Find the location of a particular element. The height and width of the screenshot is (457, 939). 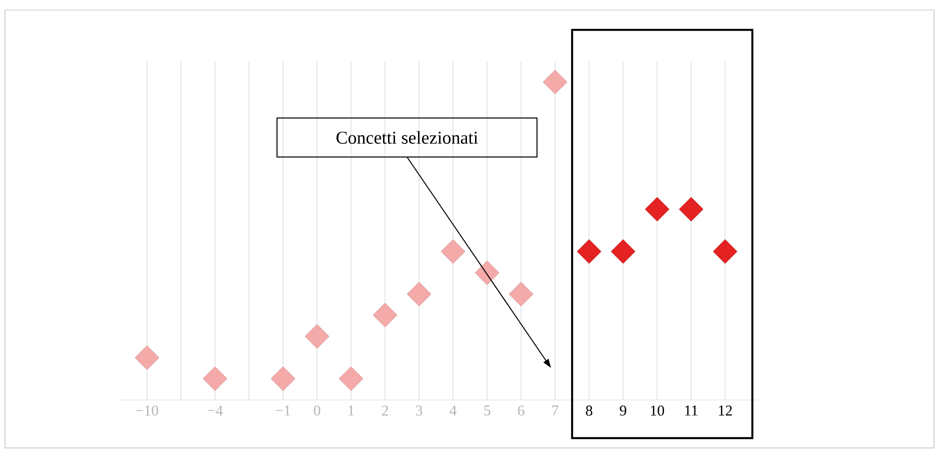

x-tick-label: 11 is located at coordinates (691, 411).